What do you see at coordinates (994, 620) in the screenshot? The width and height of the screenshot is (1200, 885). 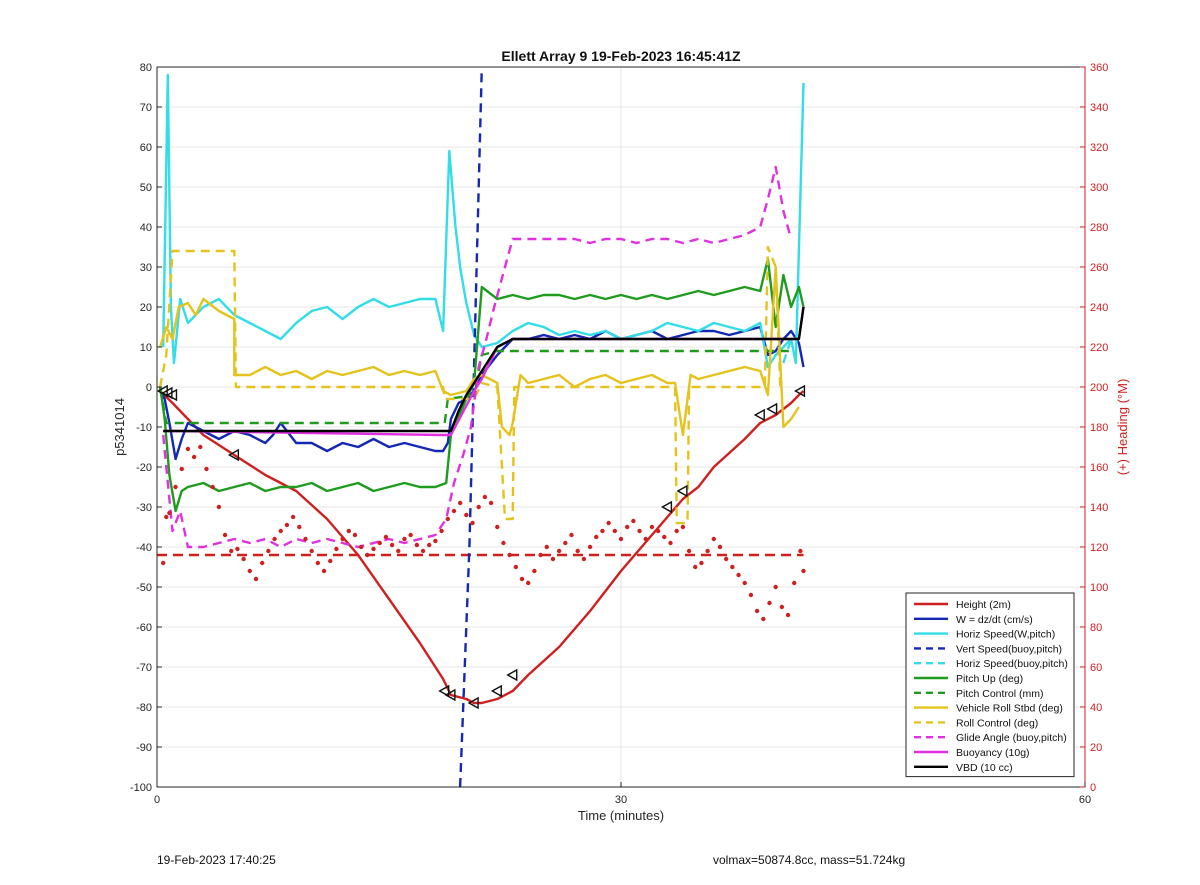 I see `legend-label-w-dz-dt-cm-s: W = dz/dt (cm/s)` at bounding box center [994, 620].